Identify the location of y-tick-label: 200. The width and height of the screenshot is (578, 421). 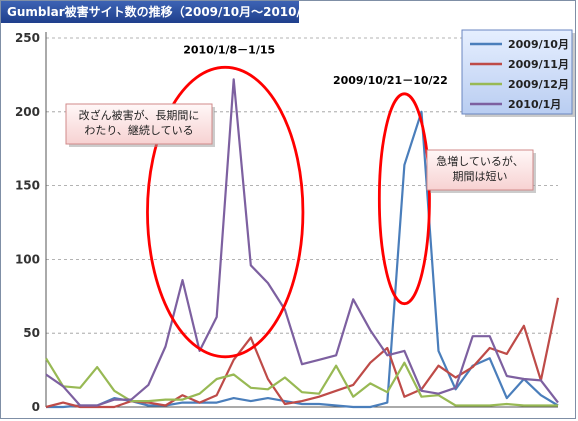
(27, 112).